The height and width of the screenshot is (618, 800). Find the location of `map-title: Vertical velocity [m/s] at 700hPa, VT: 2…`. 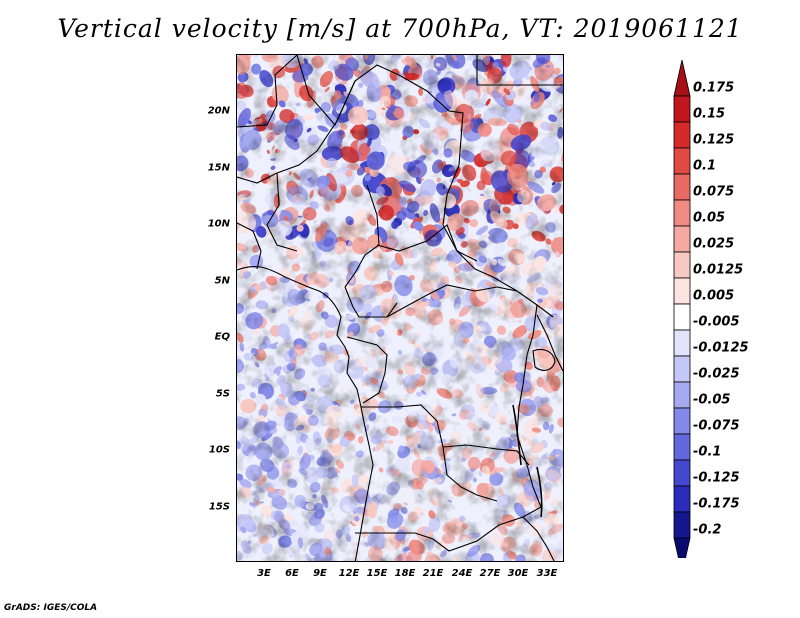

map-title: Vertical velocity [m/s] at 700hPa, VT: 2… is located at coordinates (400, 28).